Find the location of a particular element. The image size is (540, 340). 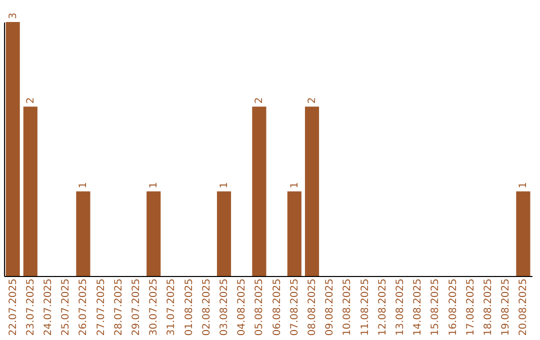

x-tick-label: 19.08.2025 is located at coordinates (506, 307).